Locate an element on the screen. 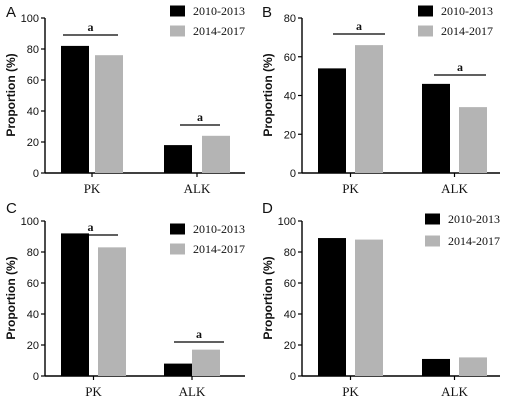 This screenshot has height=401, width=505. panel-letter: D is located at coordinates (267, 208).